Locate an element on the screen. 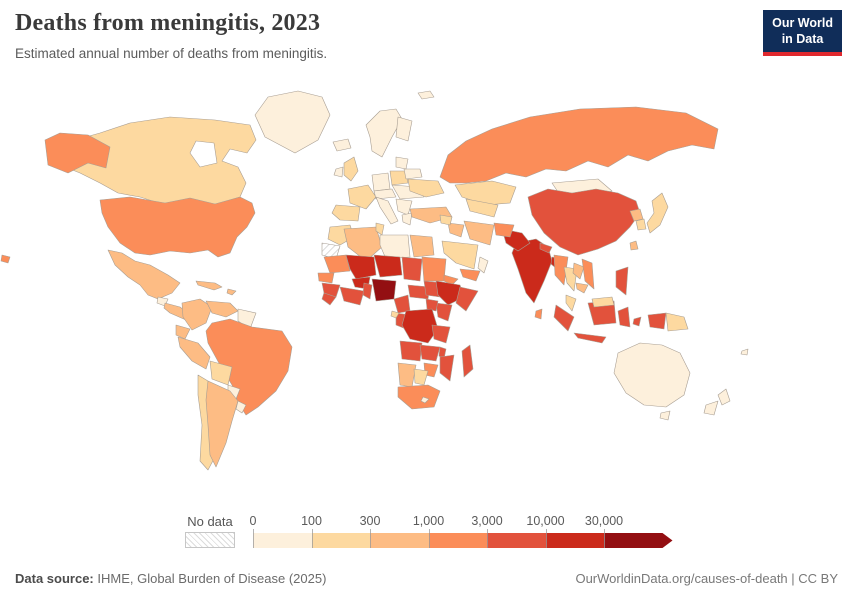 Image resolution: width=850 pixels, height=600 pixels. country-sierra-leone: Sierra Leone and Liberia is located at coordinates (329, 299).